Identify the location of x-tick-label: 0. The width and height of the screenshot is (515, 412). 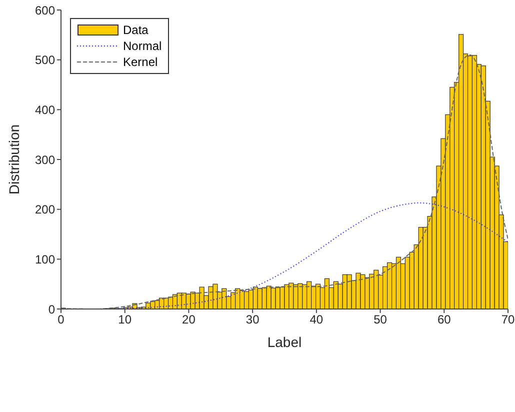
(61, 319).